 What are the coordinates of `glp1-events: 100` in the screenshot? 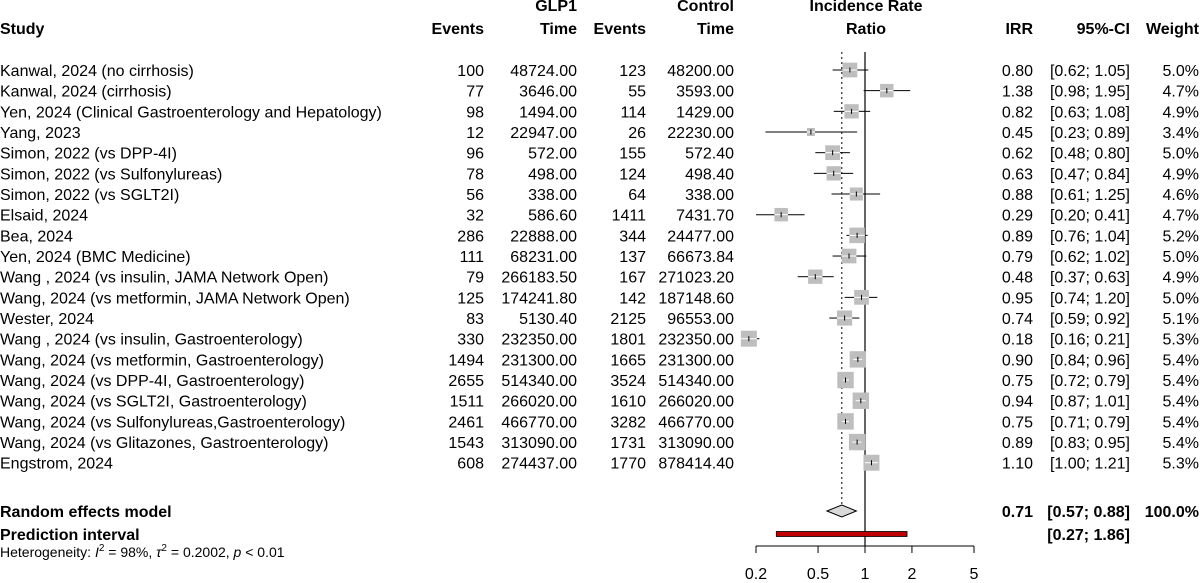 It's located at (470, 71).